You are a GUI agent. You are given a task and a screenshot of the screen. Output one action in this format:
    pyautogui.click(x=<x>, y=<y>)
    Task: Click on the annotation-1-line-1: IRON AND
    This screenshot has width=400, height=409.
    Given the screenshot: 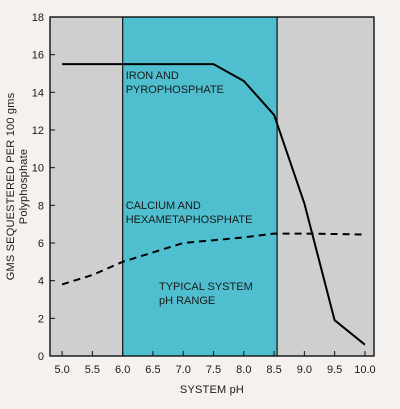 What is the action you would take?
    pyautogui.click(x=152, y=76)
    